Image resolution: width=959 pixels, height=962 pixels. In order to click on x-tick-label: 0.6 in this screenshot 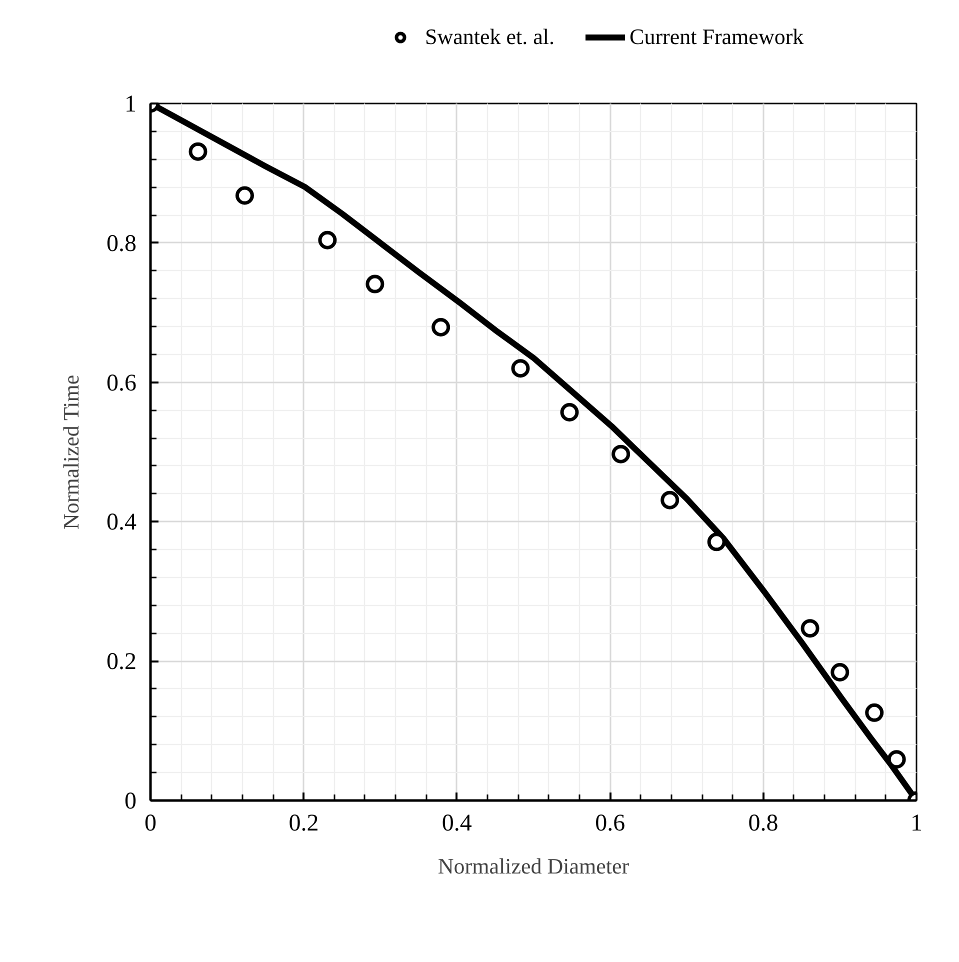, I will do `click(610, 823)`.